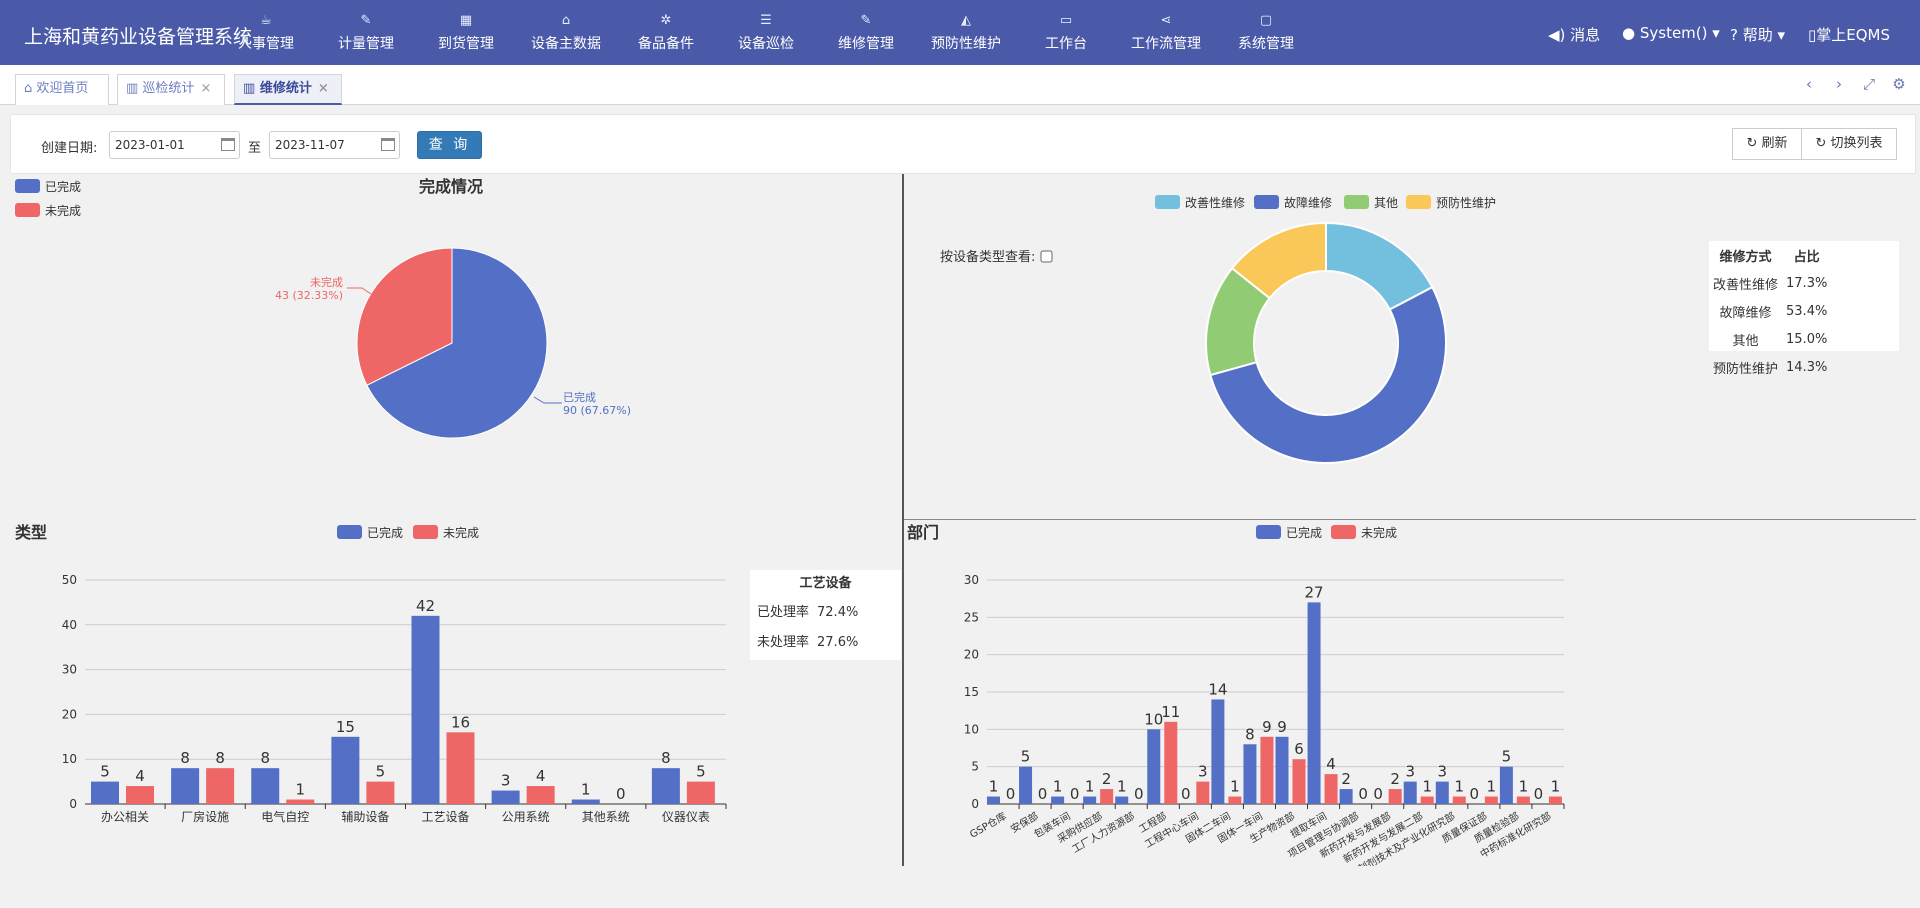  What do you see at coordinates (266, 20) in the screenshot?
I see `coffee-icon: ☕` at bounding box center [266, 20].